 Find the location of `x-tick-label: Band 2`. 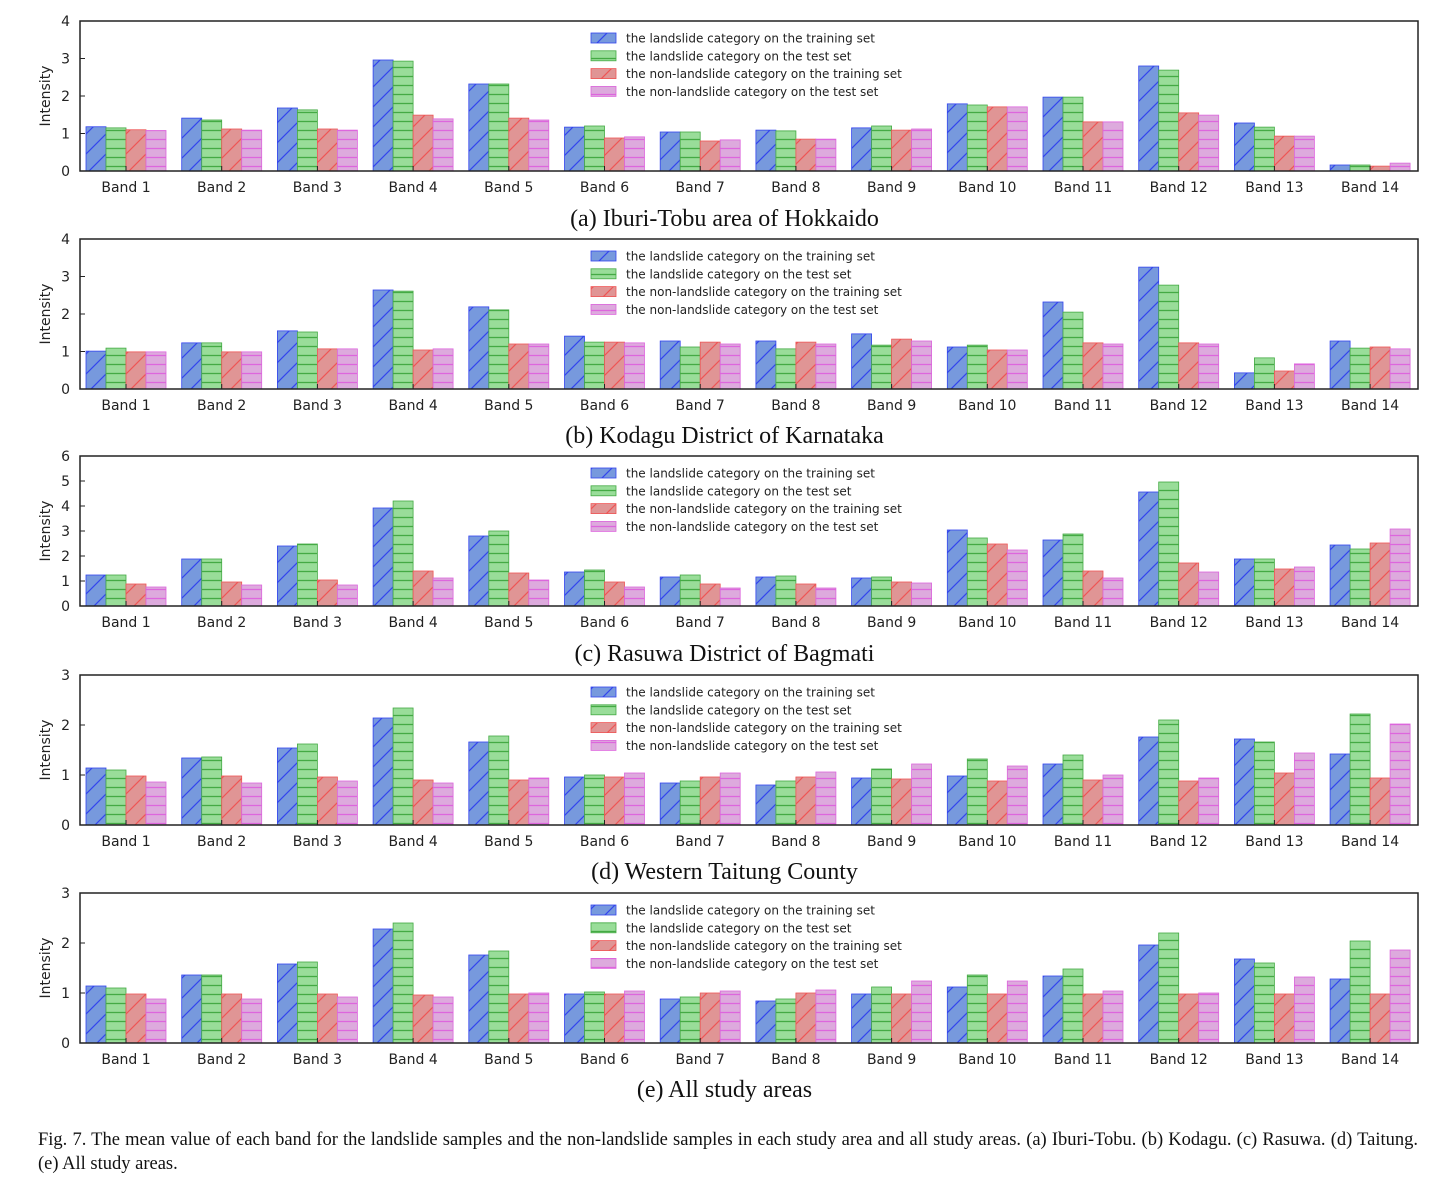

x-tick-label: Band 2 is located at coordinates (221, 623).